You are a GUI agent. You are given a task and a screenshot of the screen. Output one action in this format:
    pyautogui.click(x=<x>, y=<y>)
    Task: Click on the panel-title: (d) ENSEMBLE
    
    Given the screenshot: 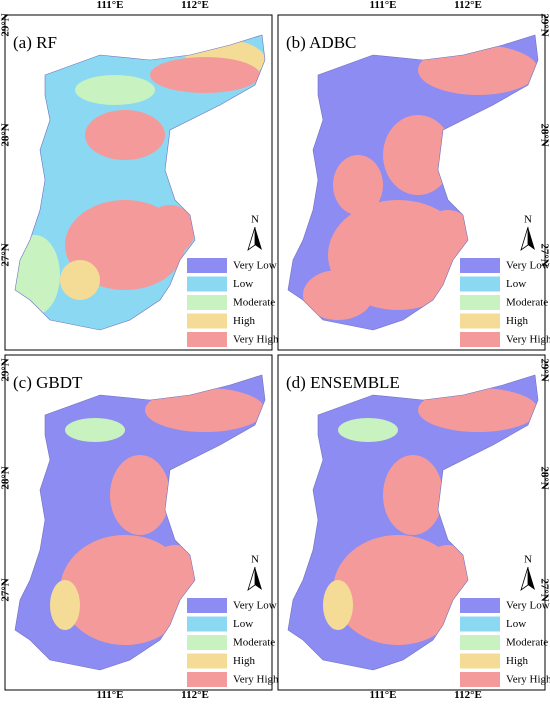 What is the action you would take?
    pyautogui.click(x=343, y=382)
    